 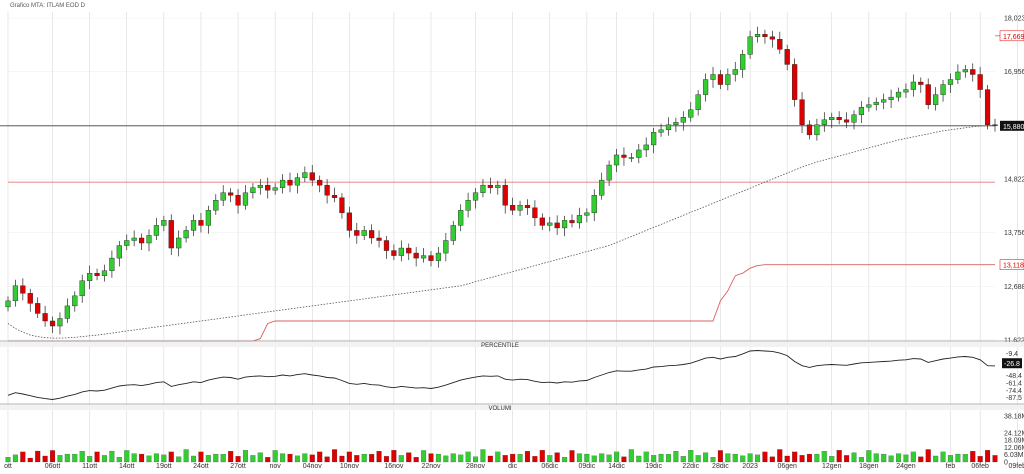 What do you see at coordinates (1011, 264) in the screenshot?
I see `lower-level-tag-bg` at bounding box center [1011, 264].